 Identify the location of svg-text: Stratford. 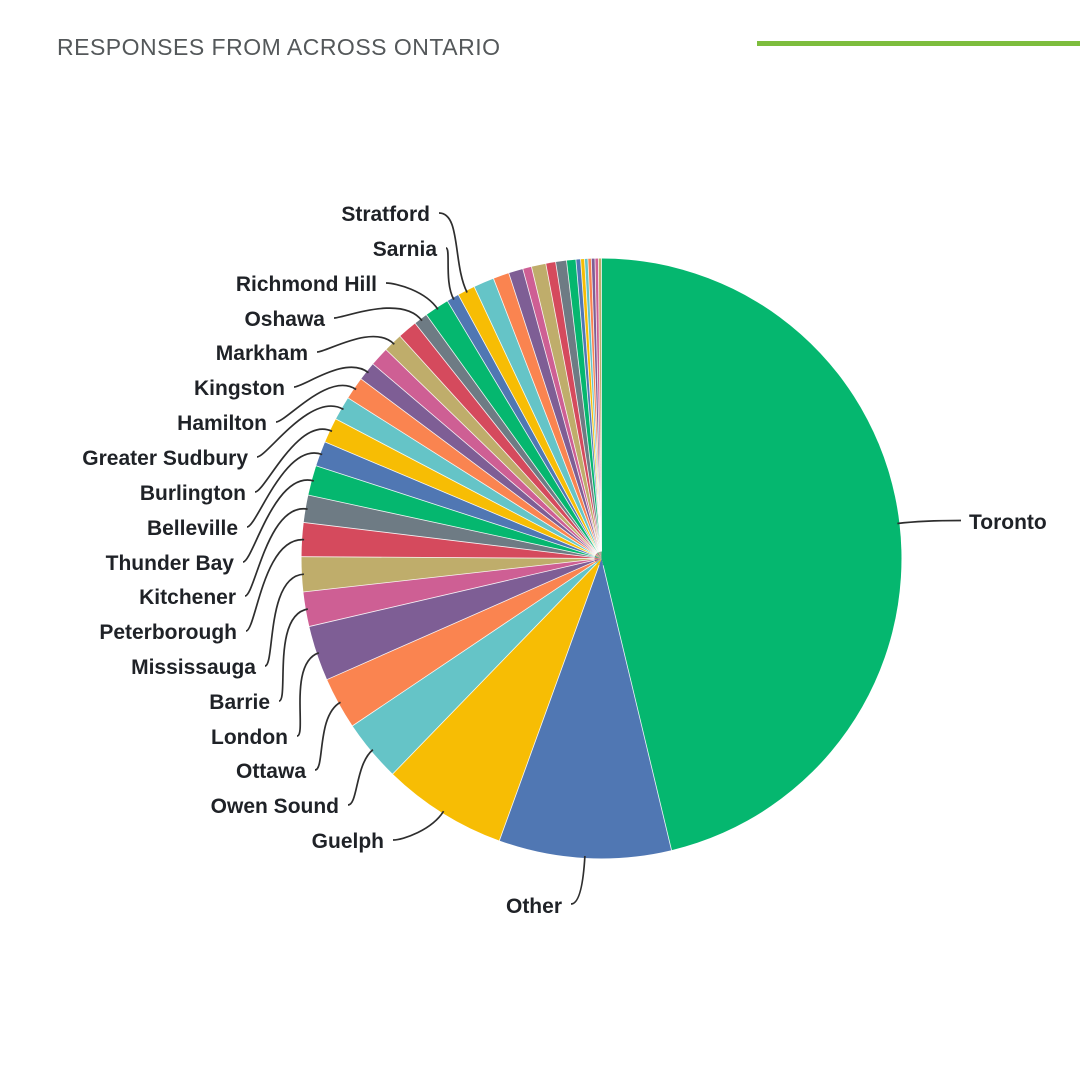
(385, 214).